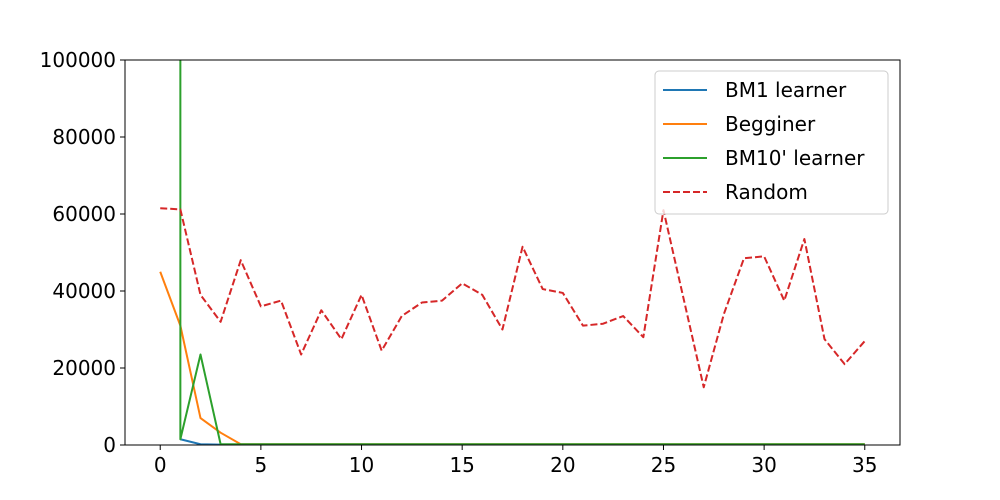  What do you see at coordinates (160, 465) in the screenshot?
I see `x-tick-label: 0` at bounding box center [160, 465].